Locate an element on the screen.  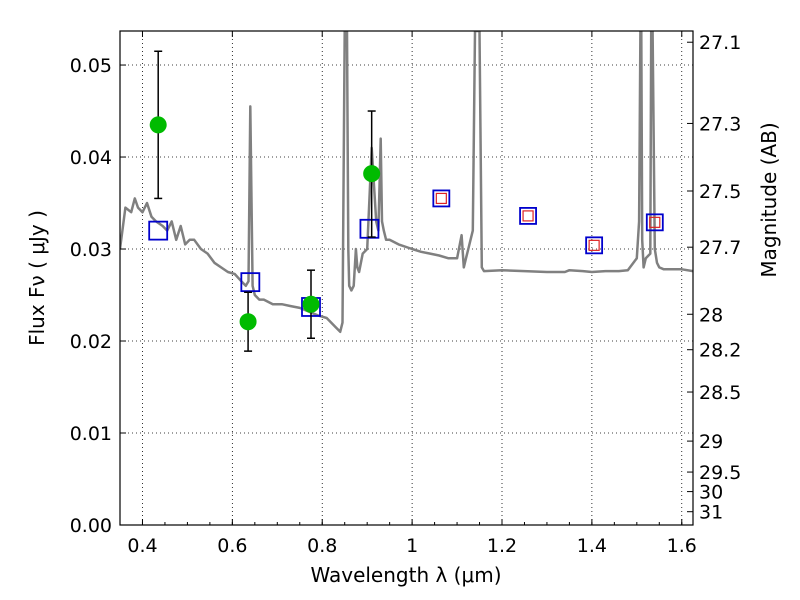
y-axis-title: Flux Fν ( μJy ) is located at coordinates (37, 278).